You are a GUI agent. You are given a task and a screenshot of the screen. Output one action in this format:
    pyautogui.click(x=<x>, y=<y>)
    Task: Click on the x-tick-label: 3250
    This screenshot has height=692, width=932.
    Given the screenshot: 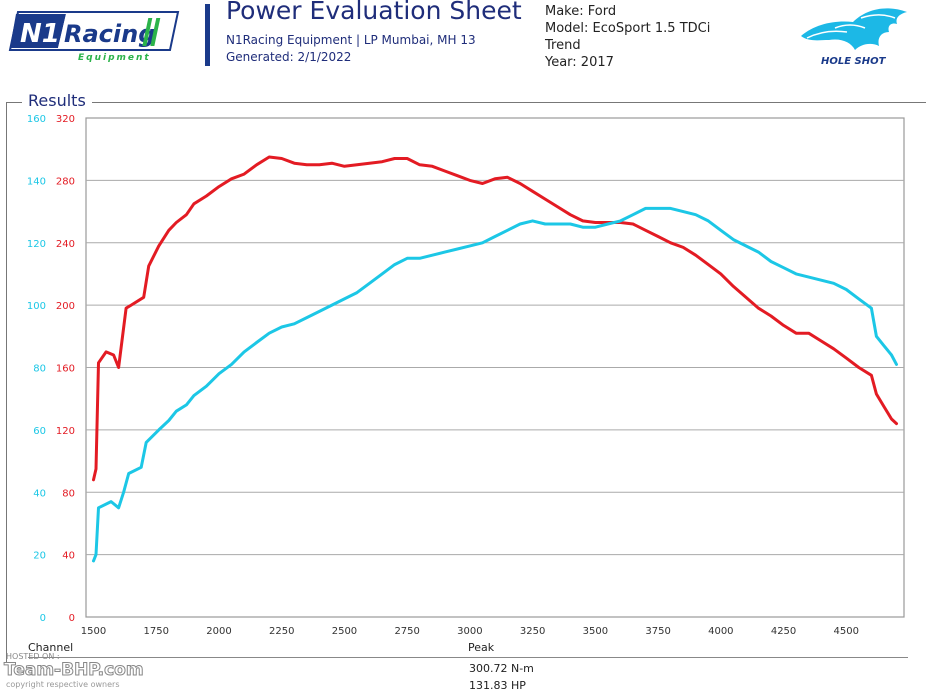 What is the action you would take?
    pyautogui.click(x=532, y=631)
    